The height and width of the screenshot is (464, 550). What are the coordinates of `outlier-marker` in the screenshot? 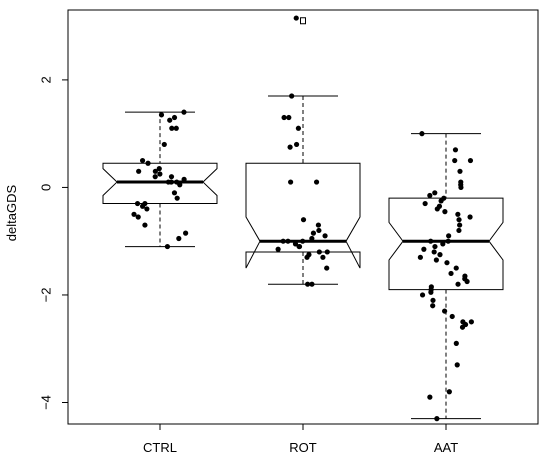 It's located at (303, 21).